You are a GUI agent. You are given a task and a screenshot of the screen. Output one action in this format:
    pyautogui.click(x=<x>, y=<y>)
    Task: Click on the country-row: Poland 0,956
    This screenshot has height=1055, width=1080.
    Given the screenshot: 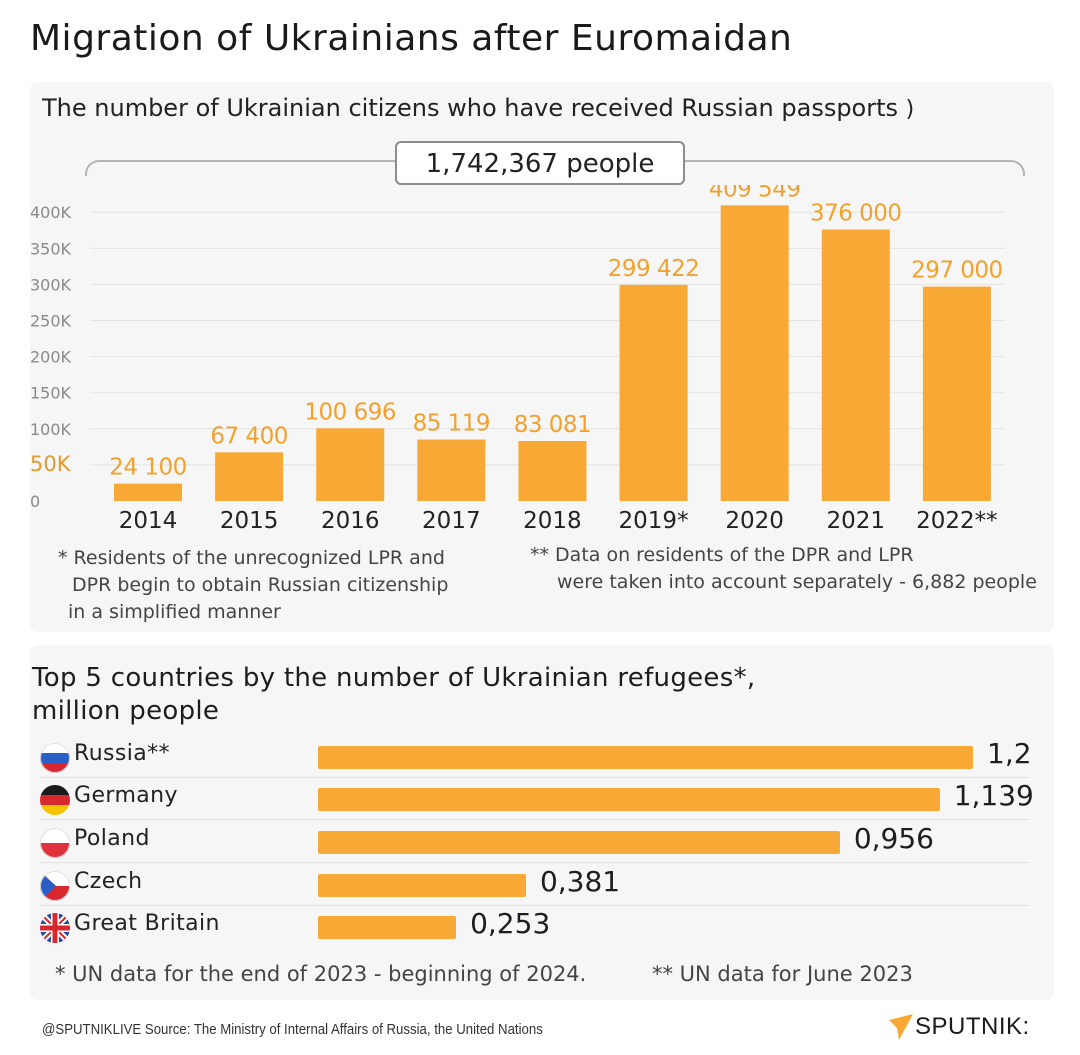 What is the action you would take?
    pyautogui.click(x=530, y=842)
    